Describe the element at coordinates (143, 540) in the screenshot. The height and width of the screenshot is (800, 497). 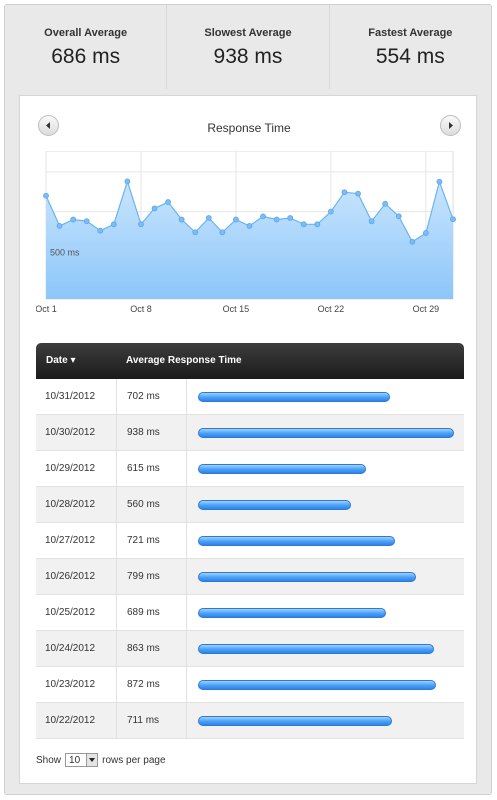
I see `cell-response-time: 721 ms` at that location.